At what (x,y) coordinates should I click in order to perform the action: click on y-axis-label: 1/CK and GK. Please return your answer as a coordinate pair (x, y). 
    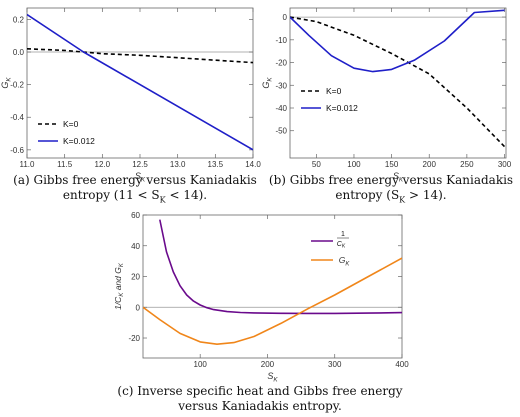
    Looking at the image, I should click on (119, 286).